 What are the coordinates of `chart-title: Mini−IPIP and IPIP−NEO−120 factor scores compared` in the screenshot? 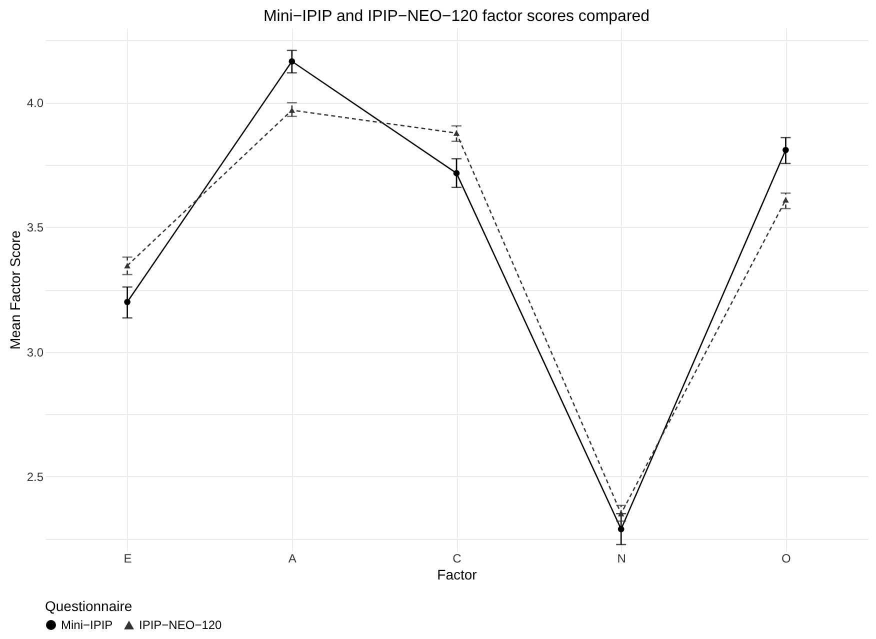 It's located at (456, 16).